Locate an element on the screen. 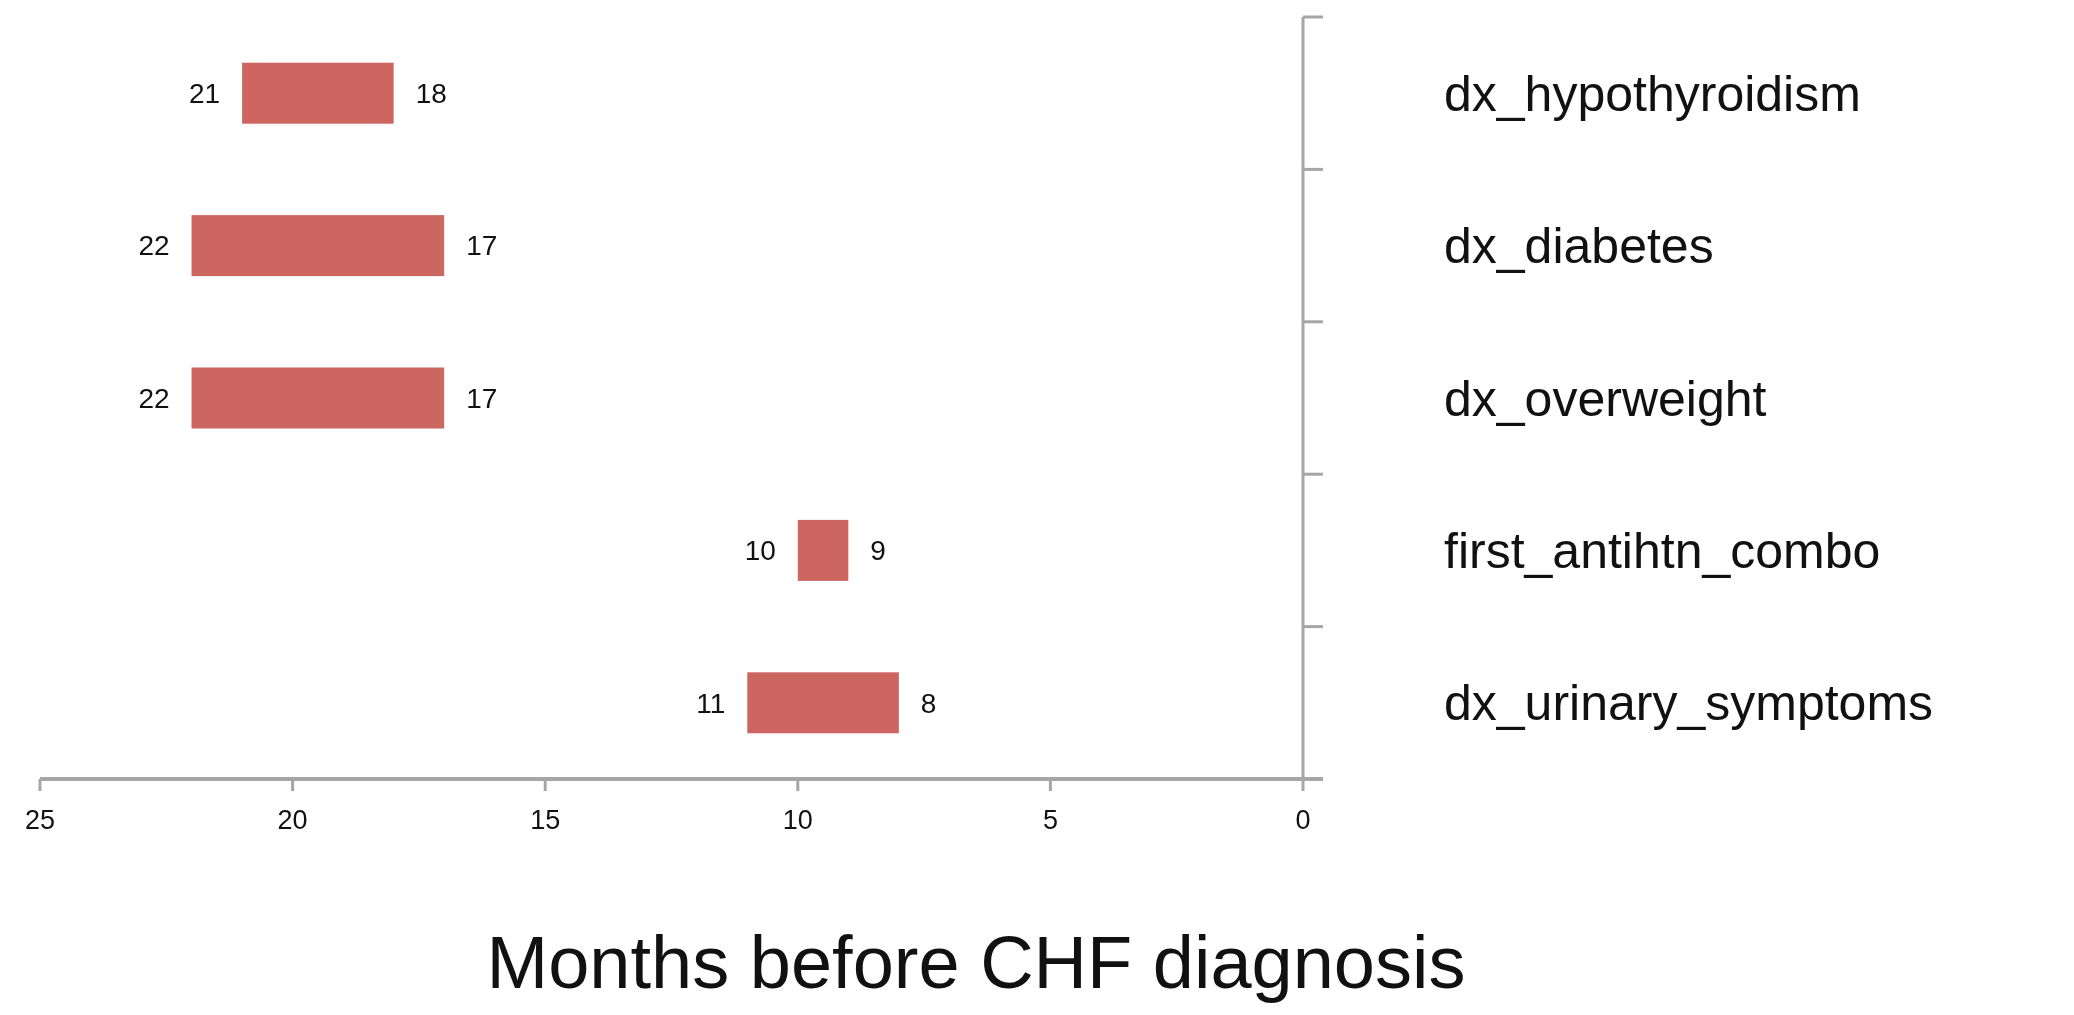 The image size is (2074, 1015). x-tick-label: 0 is located at coordinates (1303, 820).